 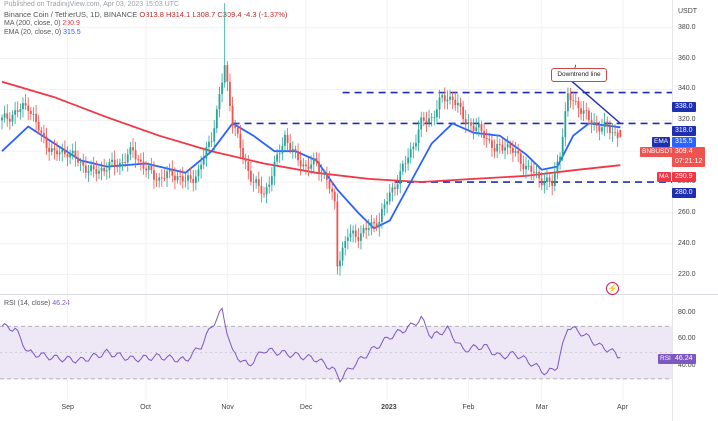 I want to click on ma-legend: MA (200, close, 0) 290.9, so click(x=42, y=23).